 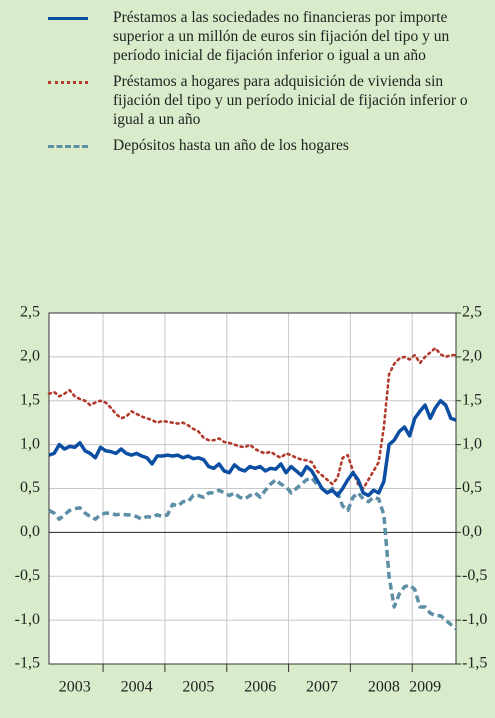 What do you see at coordinates (472, 399) in the screenshot?
I see `y2-tick-label: 1,5` at bounding box center [472, 399].